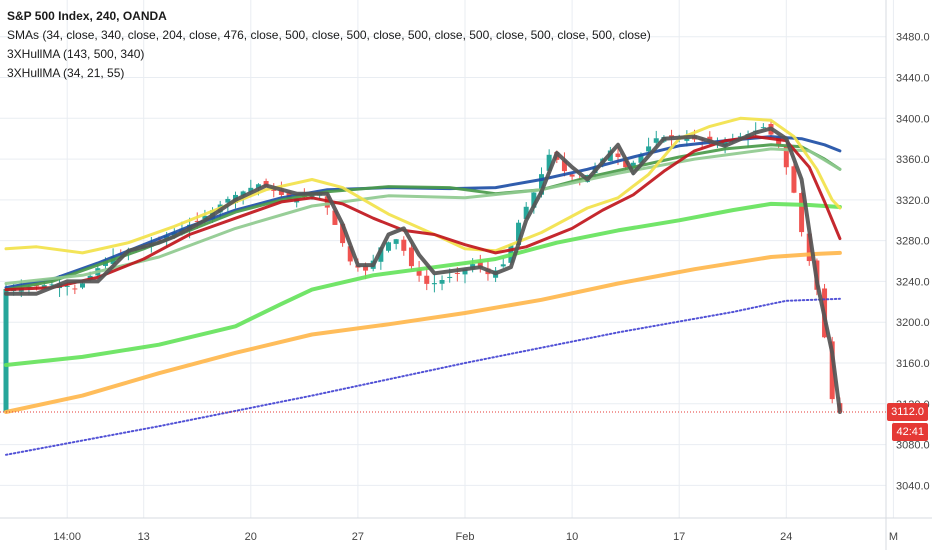 This screenshot has width=932, height=550. I want to click on y-tick-label: 3040.0, so click(913, 486).